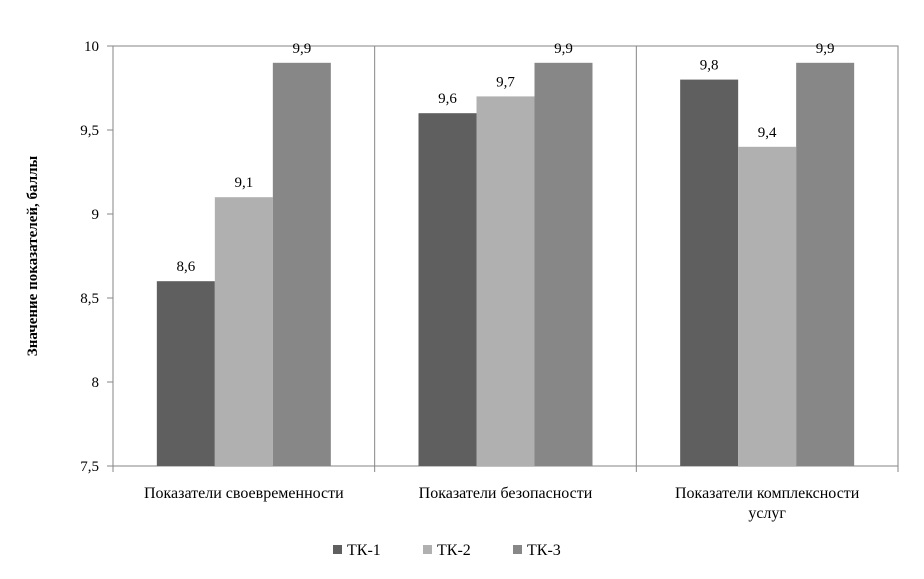  What do you see at coordinates (454, 550) in the screenshot?
I see `legend-label: ТК-2` at bounding box center [454, 550].